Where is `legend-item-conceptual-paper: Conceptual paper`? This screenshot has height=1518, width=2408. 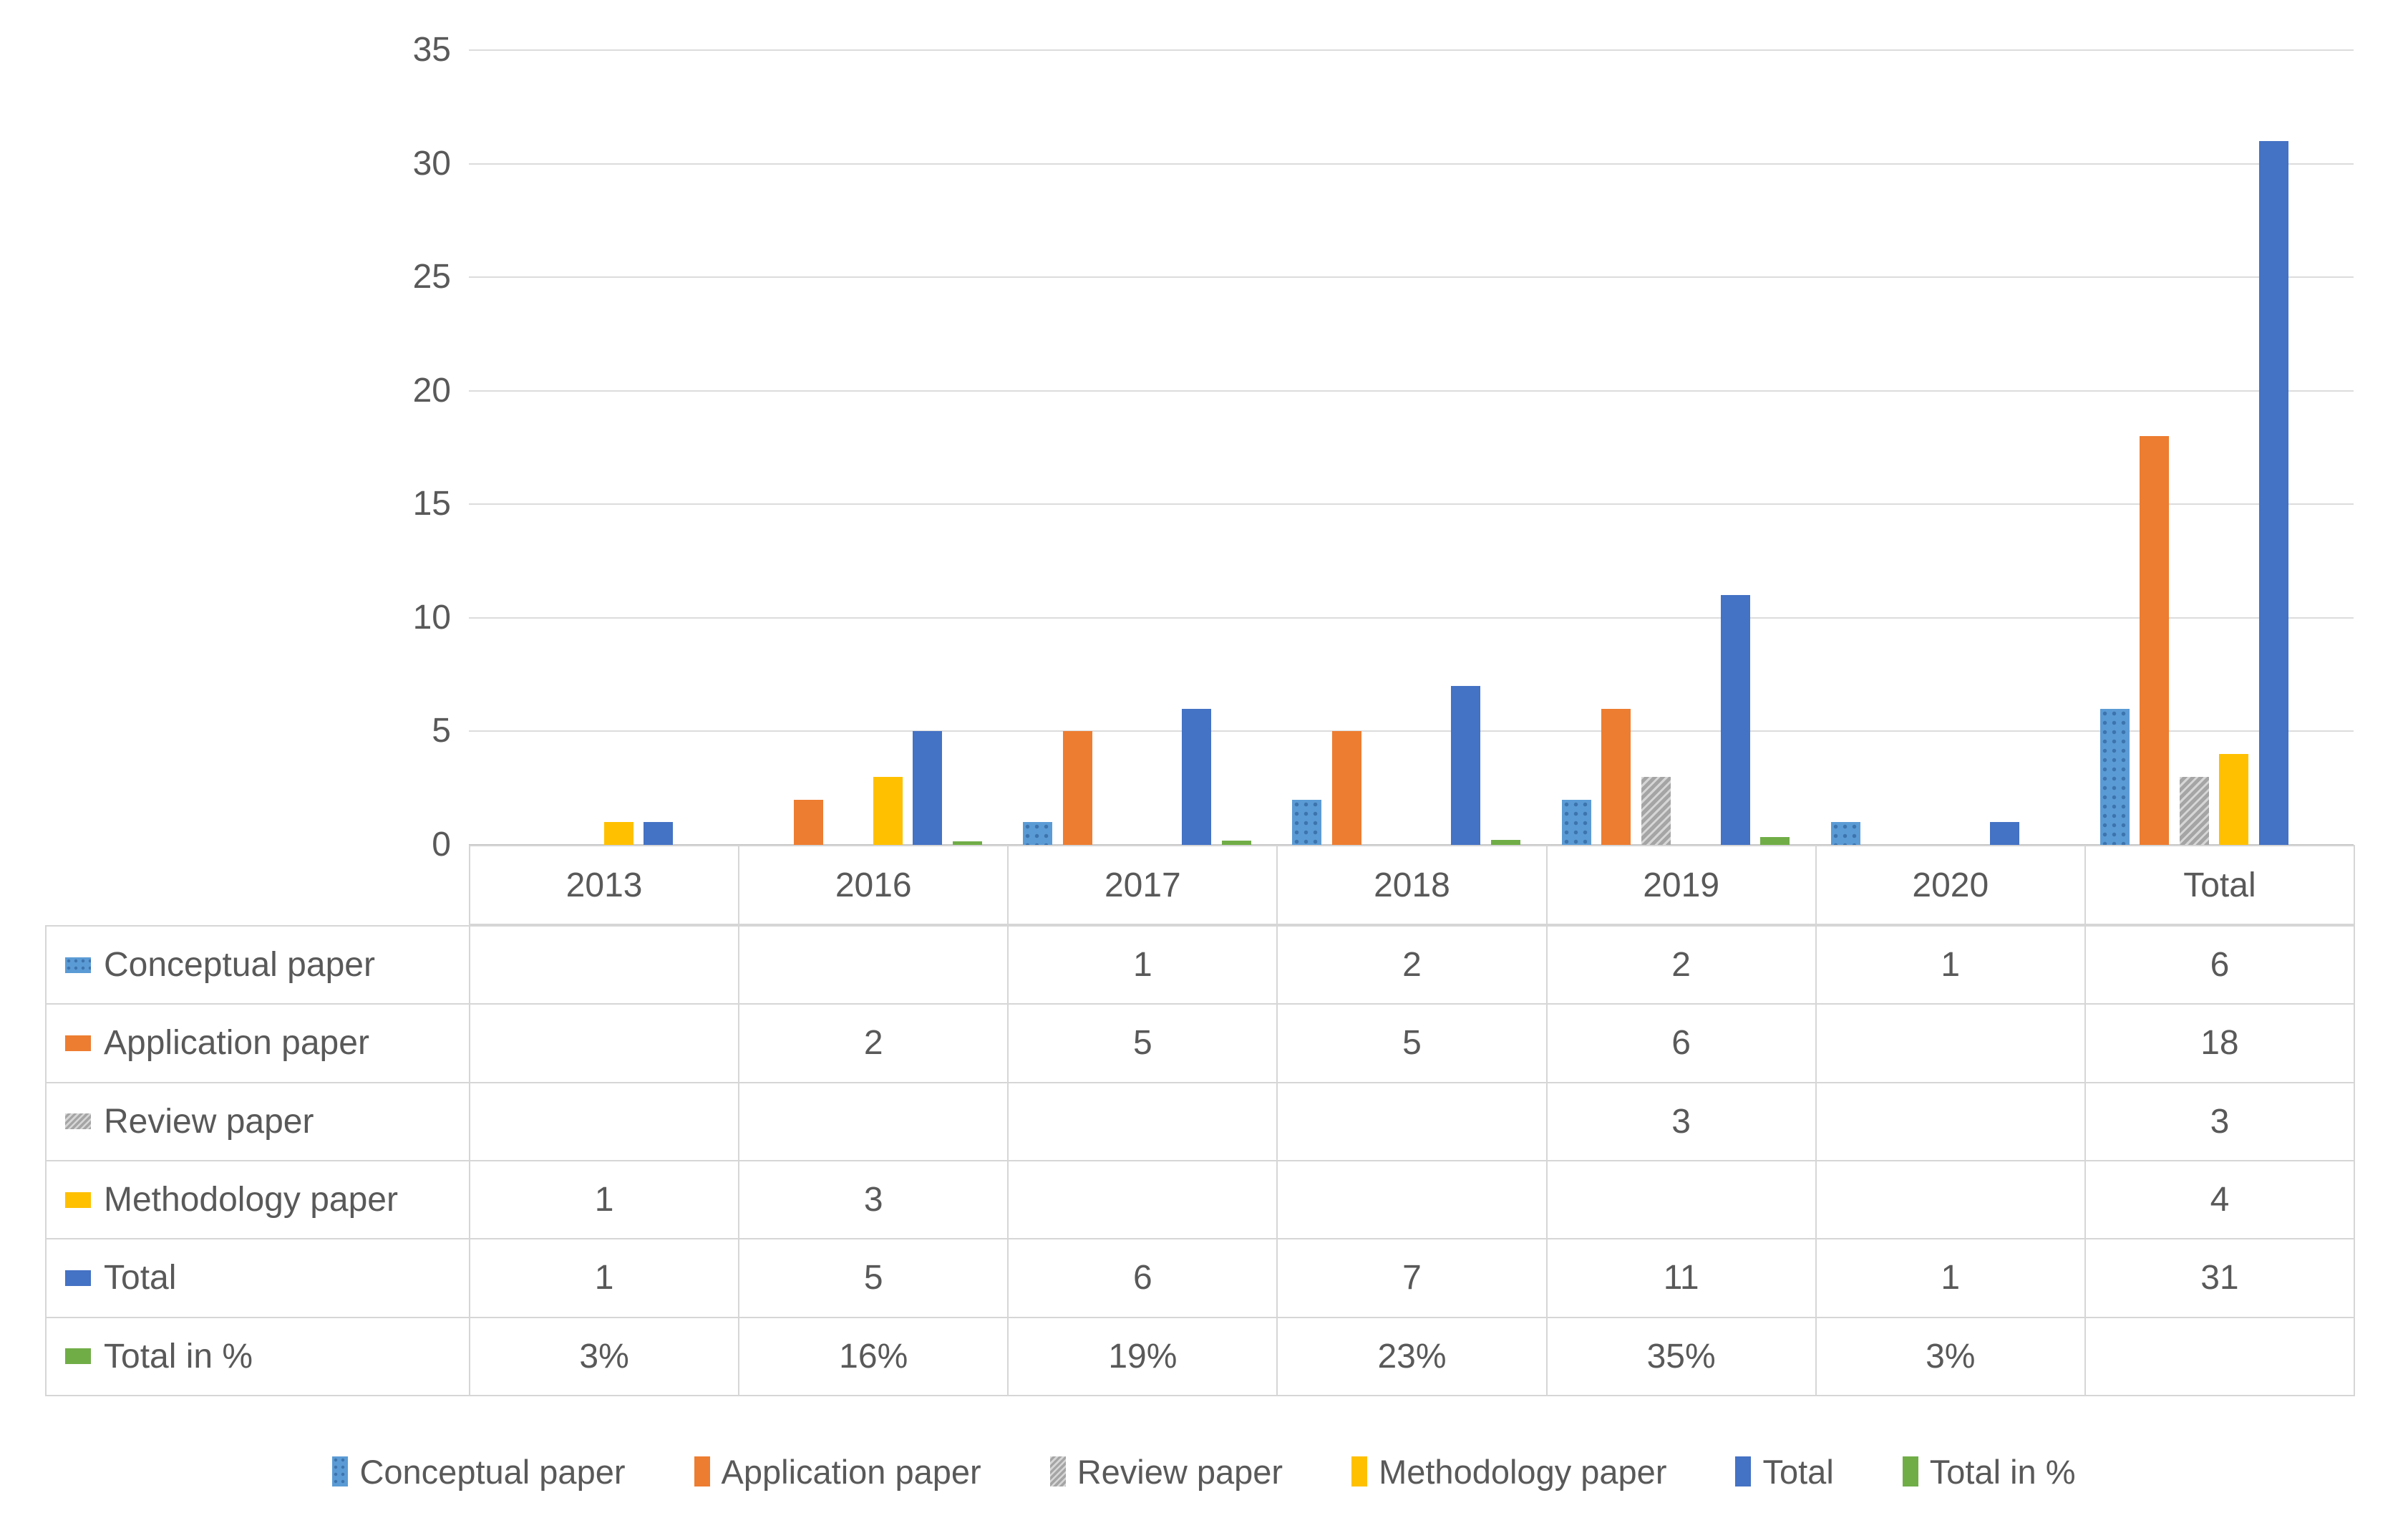 legend-item-conceptual-paper: Conceptual paper is located at coordinates (479, 1472).